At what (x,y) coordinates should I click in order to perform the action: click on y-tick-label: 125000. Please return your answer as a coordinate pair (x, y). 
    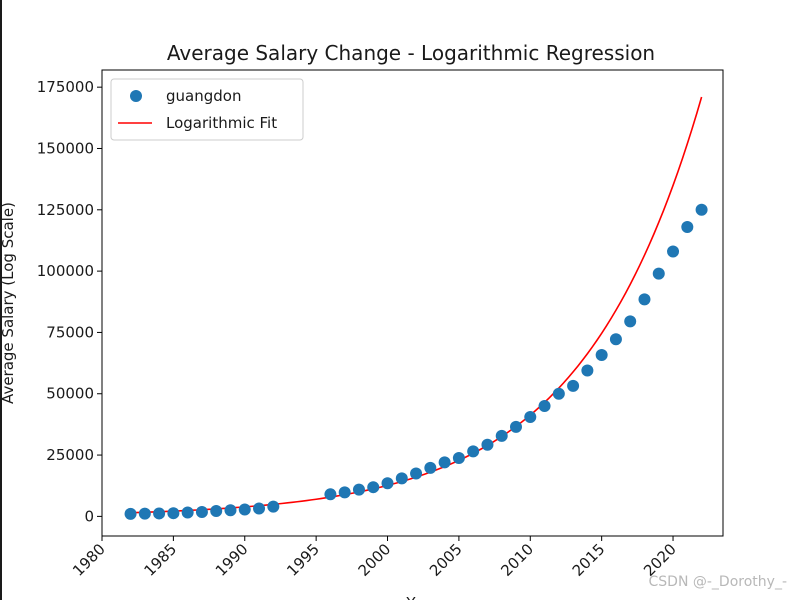
    Looking at the image, I should click on (65, 210).